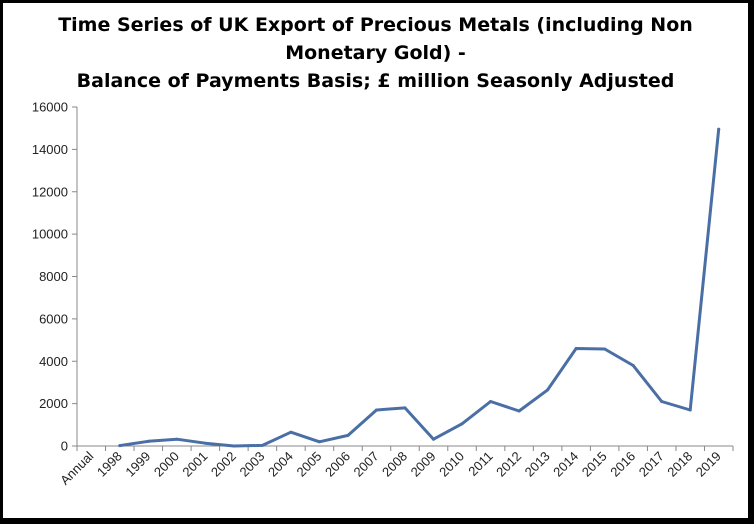 This screenshot has width=754, height=524. What do you see at coordinates (405, 408) in the screenshot?
I see `data-point-2008` at bounding box center [405, 408].